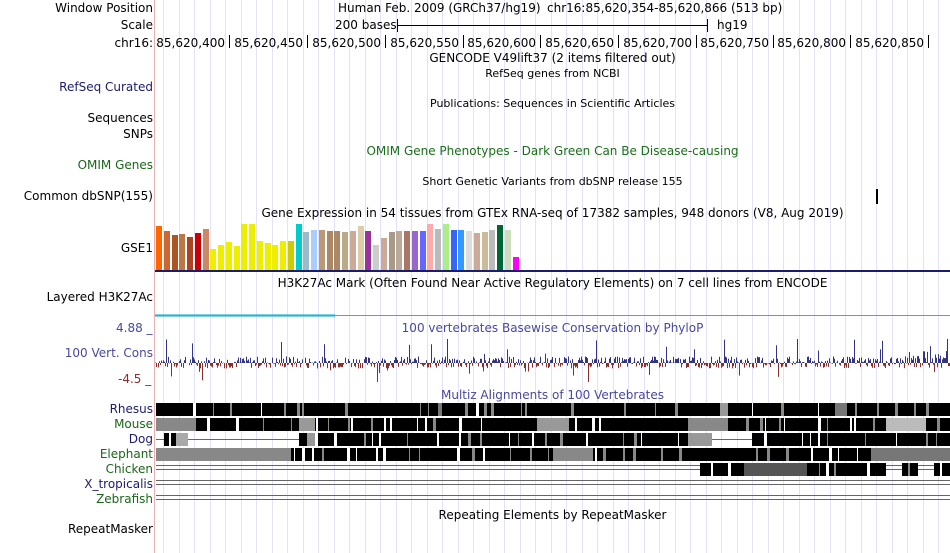 The width and height of the screenshot is (950, 553). I want to click on alignment-block, so click(553, 424).